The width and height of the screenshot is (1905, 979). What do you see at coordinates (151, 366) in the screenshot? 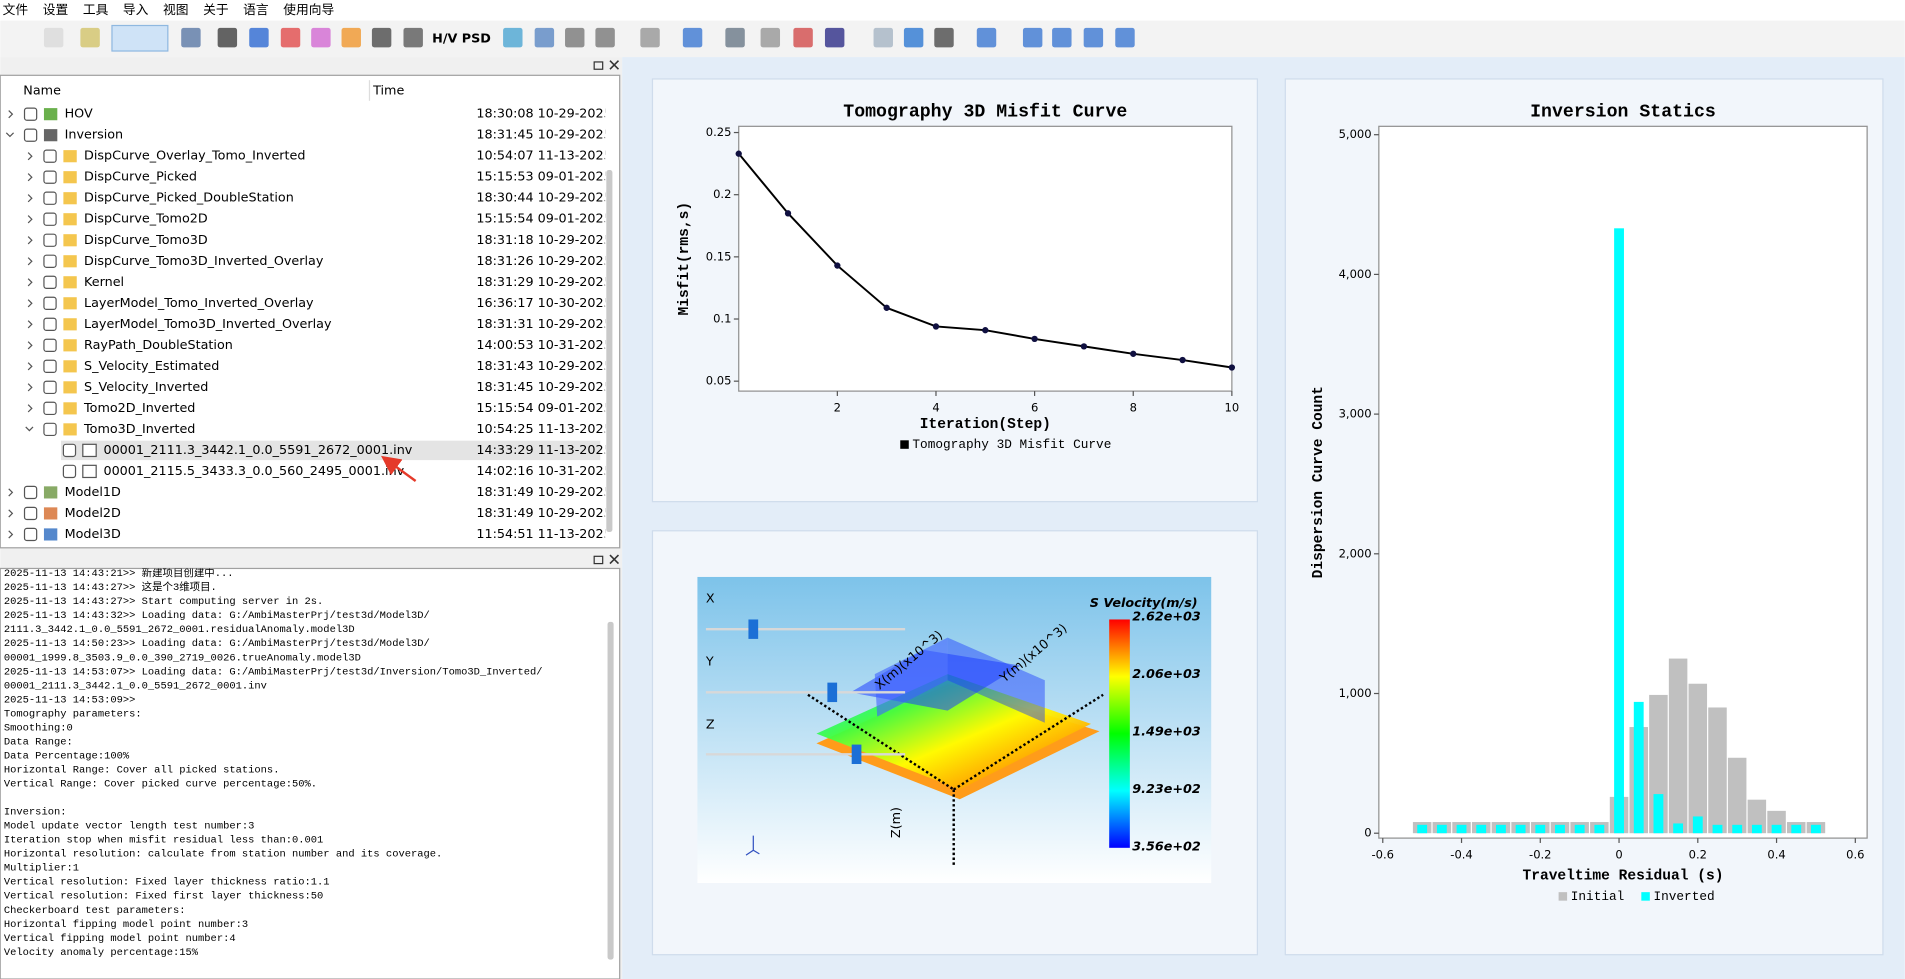
I see `tree-item-name: S_Velocity_Estimated` at bounding box center [151, 366].